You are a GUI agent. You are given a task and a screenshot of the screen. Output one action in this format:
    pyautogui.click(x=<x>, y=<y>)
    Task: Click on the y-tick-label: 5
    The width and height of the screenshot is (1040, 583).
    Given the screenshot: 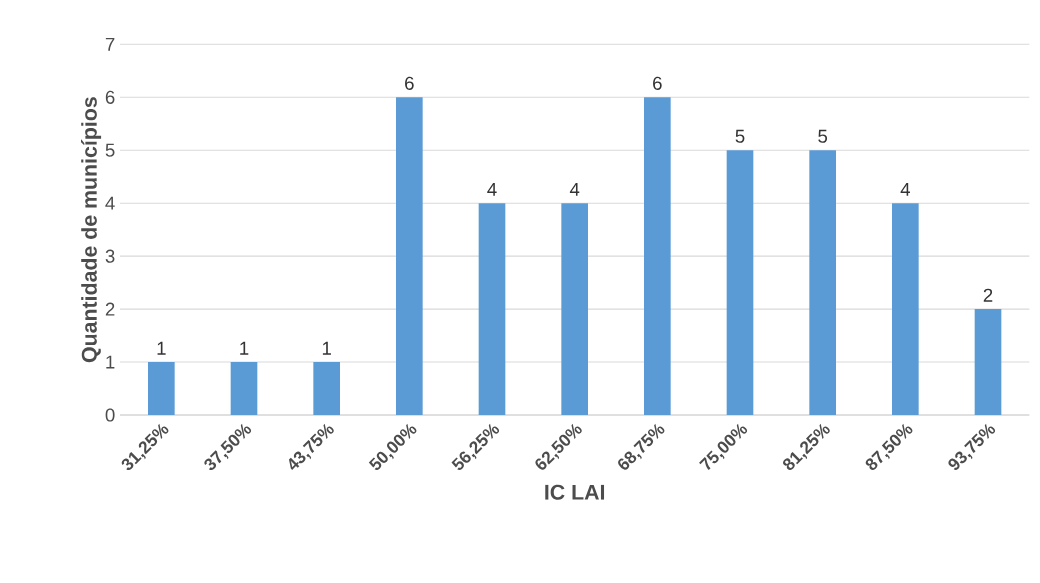 What is the action you would take?
    pyautogui.click(x=110, y=150)
    